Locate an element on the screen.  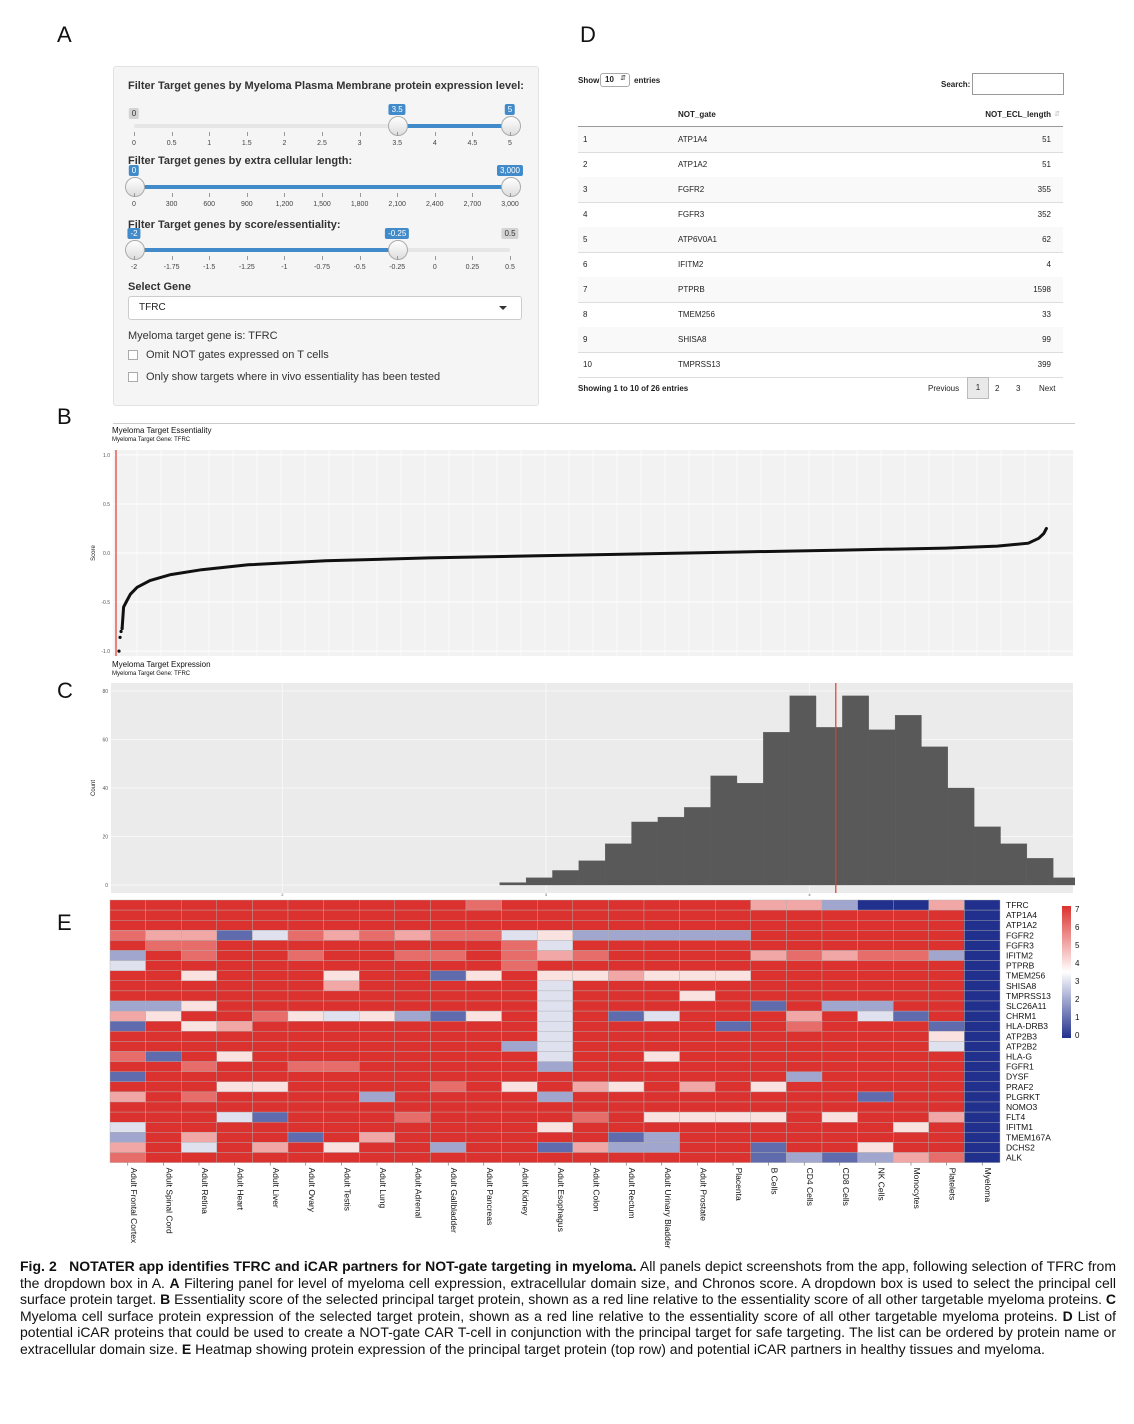
page-2-button: 2 is located at coordinates (997, 388).